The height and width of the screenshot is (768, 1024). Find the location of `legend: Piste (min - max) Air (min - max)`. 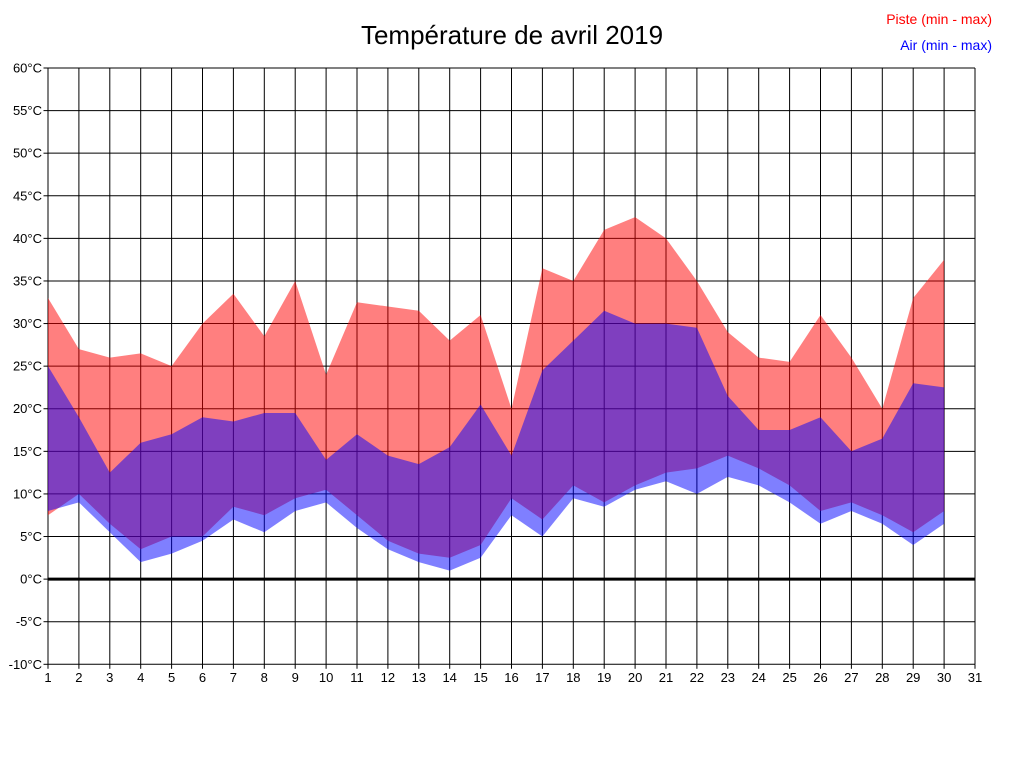

legend: Piste (min - max) Air (min - max) is located at coordinates (939, 32).